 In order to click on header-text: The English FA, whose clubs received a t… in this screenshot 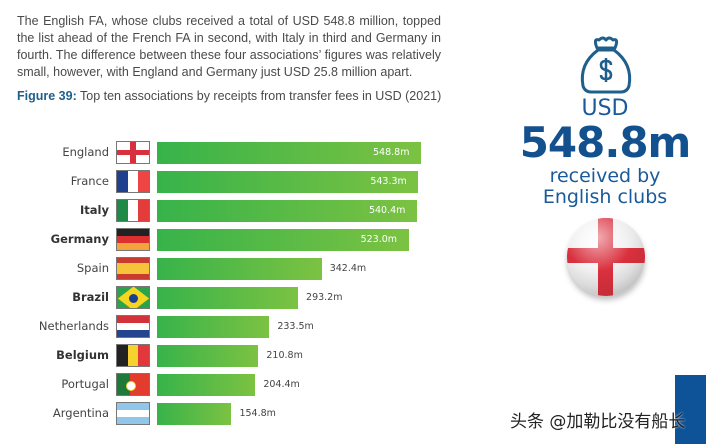, I will do `click(229, 58)`.